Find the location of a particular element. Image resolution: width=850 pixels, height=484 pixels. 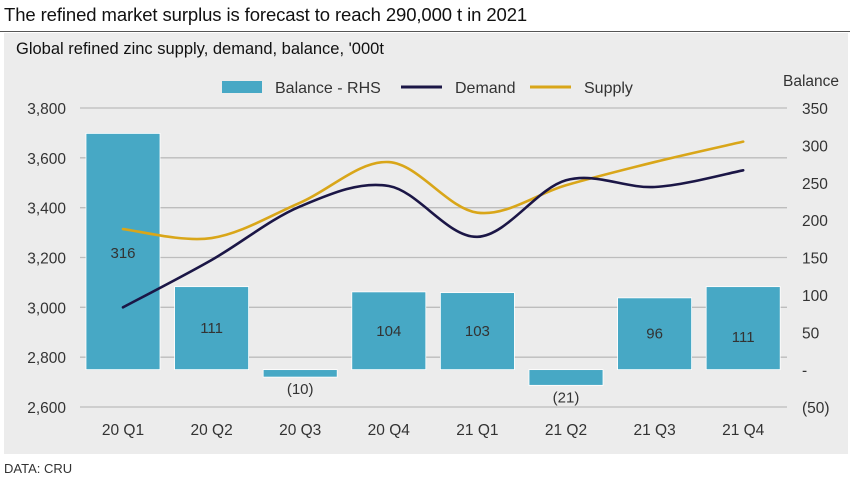

left-tick-label: 3,400 is located at coordinates (46, 209).